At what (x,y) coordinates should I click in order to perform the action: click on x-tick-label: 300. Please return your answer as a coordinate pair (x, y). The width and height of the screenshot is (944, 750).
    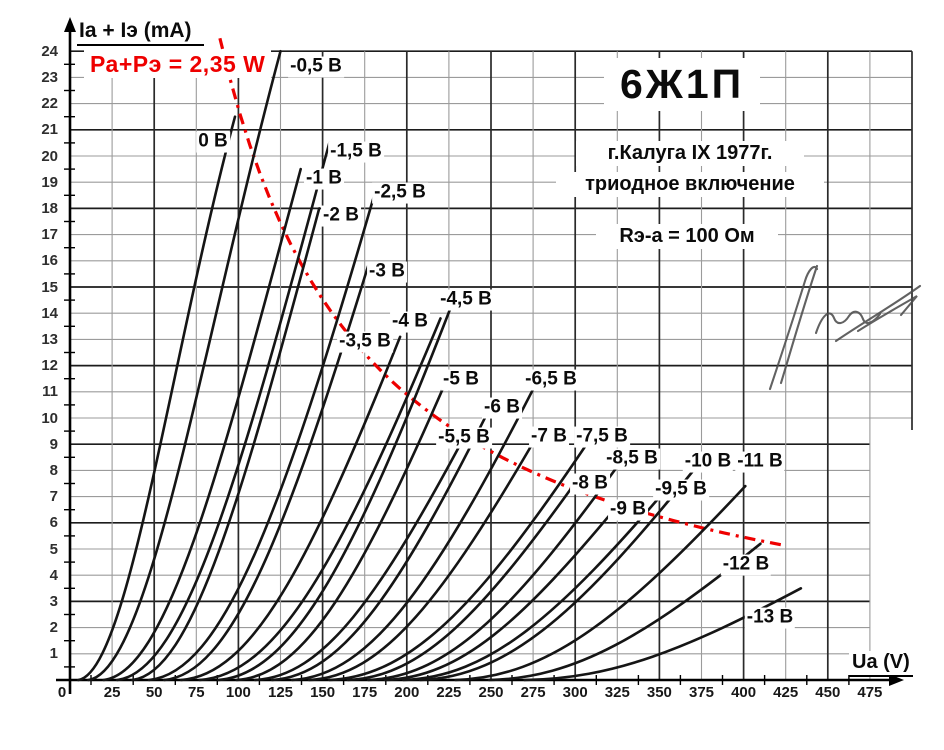
    Looking at the image, I should click on (575, 692).